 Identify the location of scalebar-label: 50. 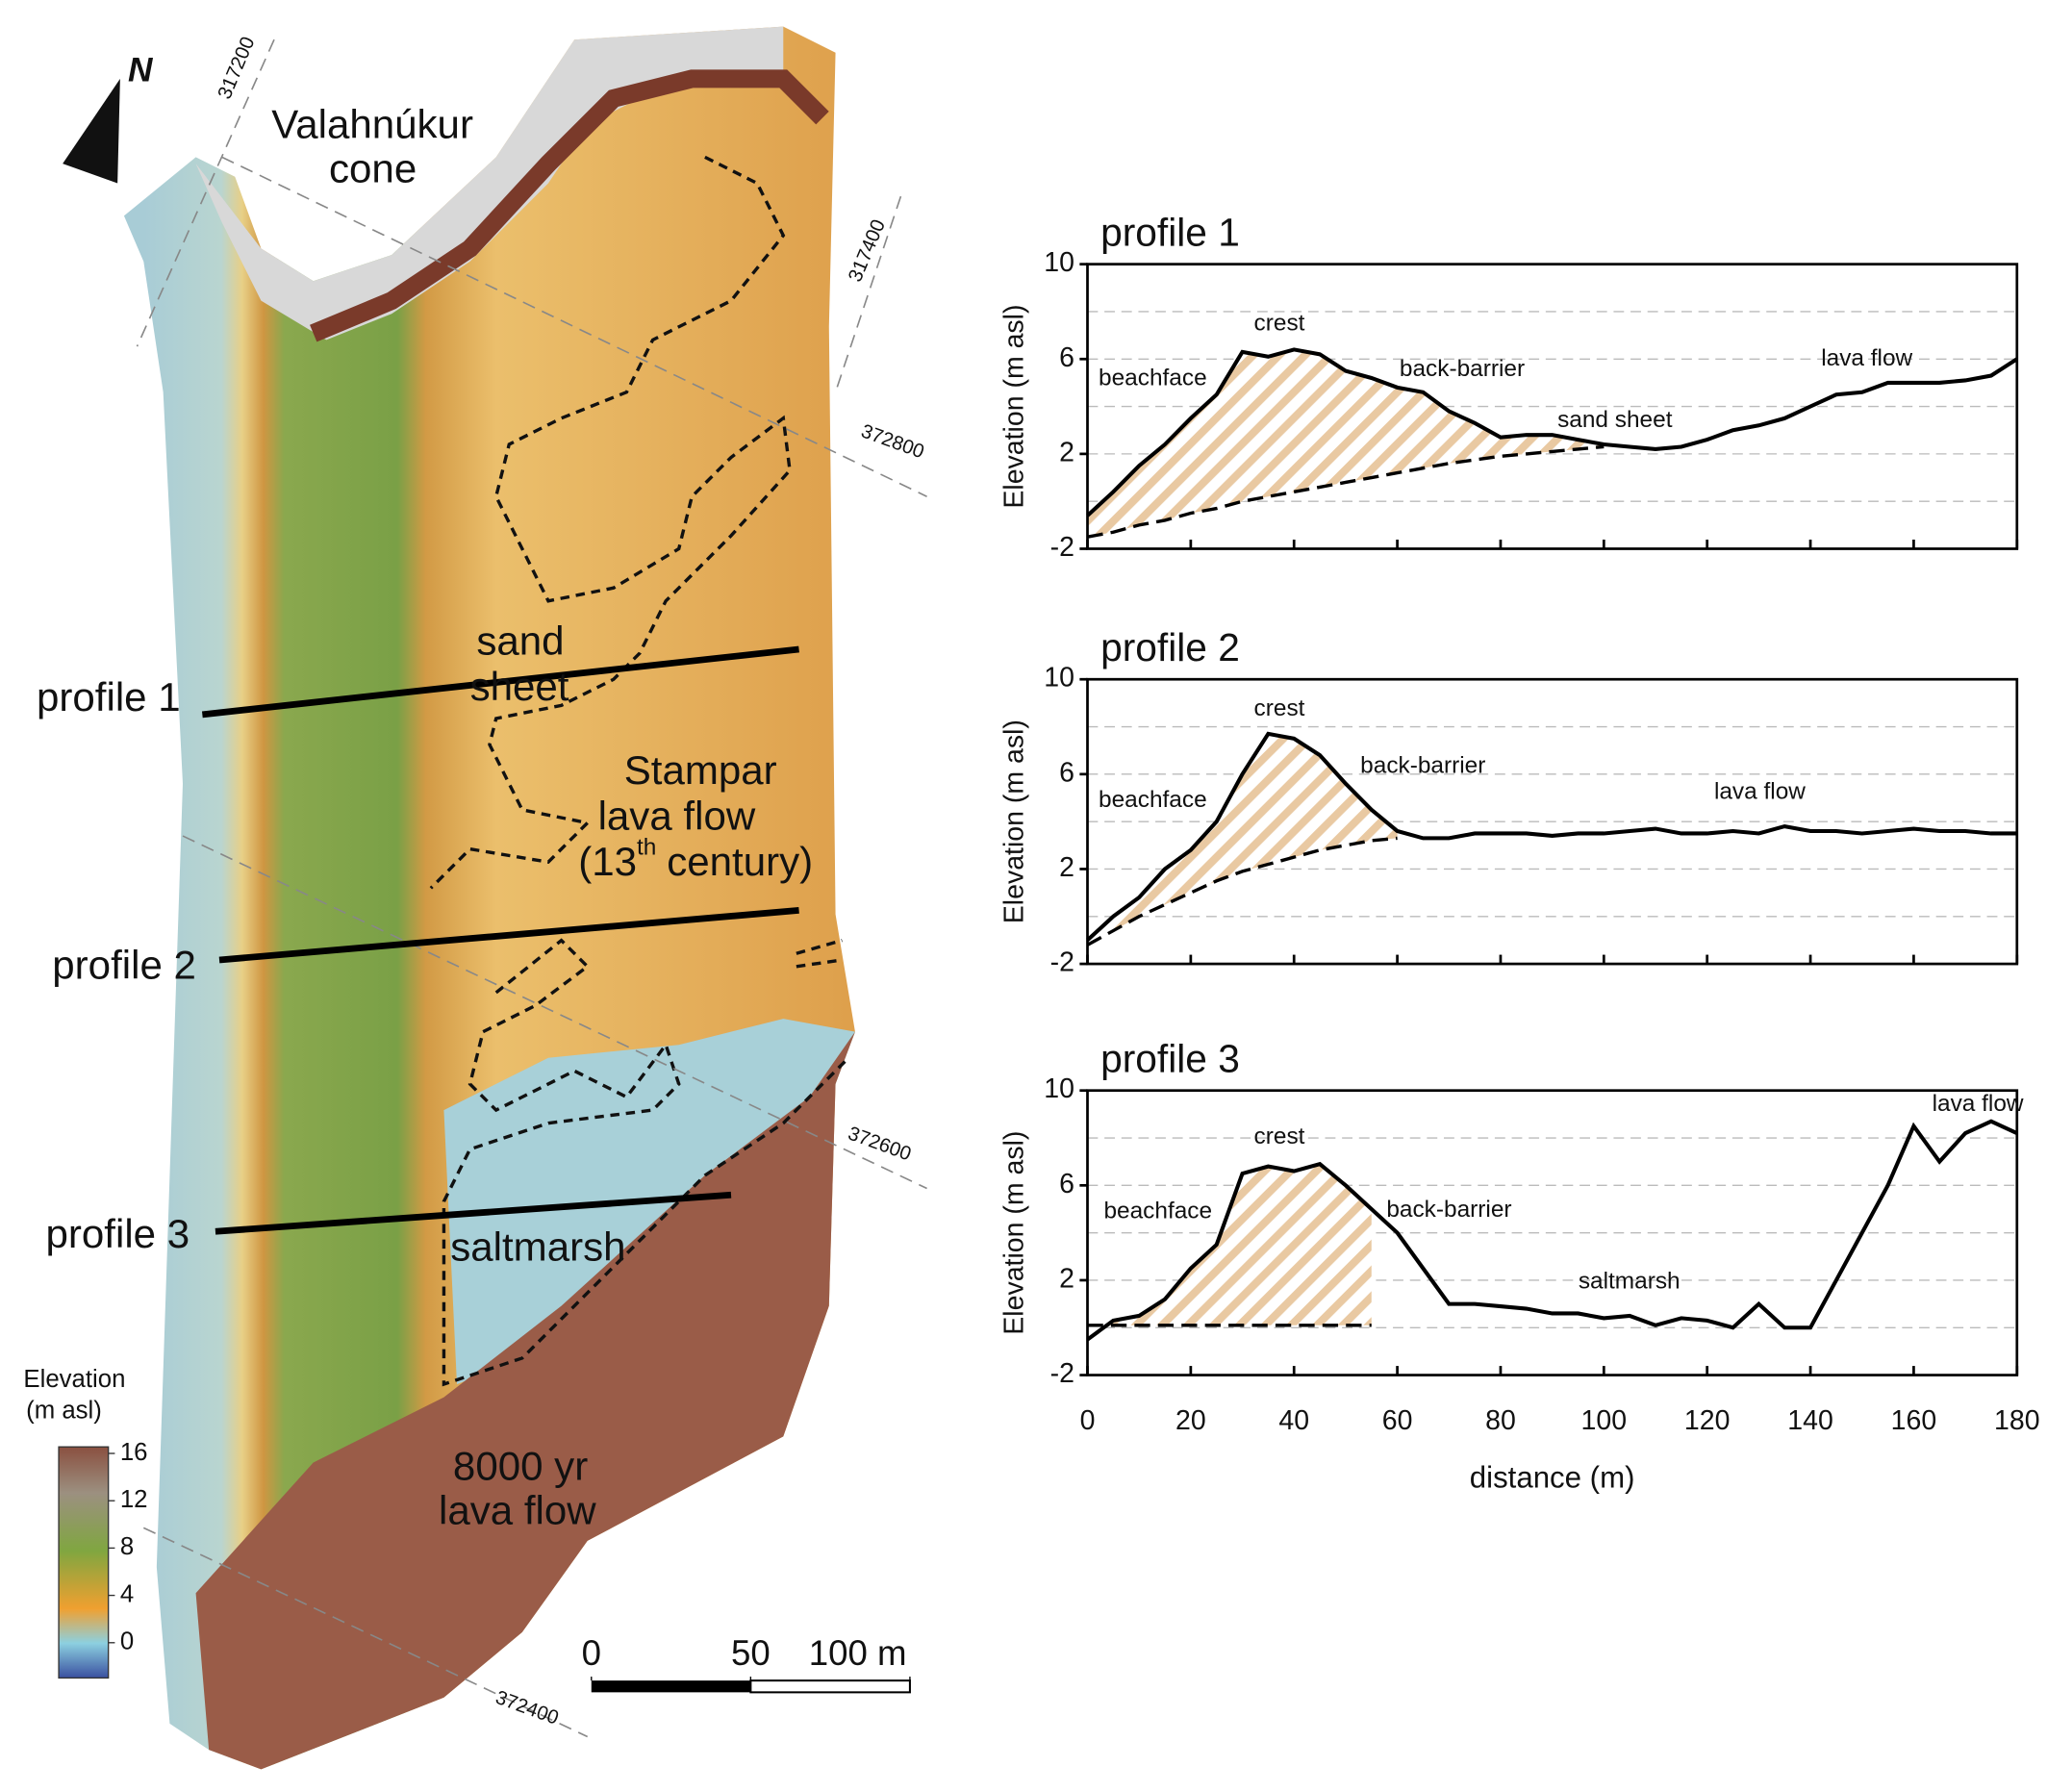
(751, 1653).